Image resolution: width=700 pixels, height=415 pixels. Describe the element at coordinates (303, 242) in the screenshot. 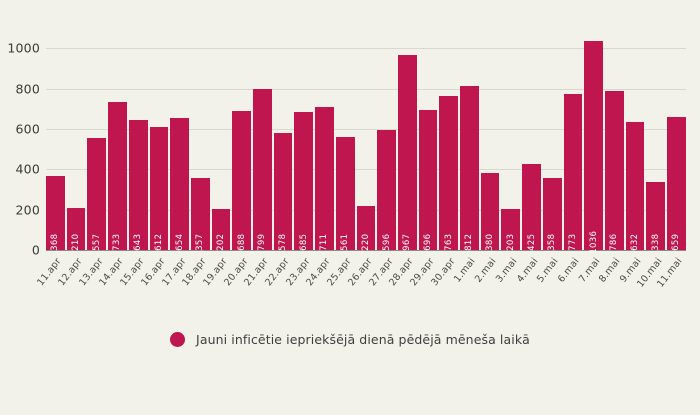

I see `bar-value-label: 685` at that location.